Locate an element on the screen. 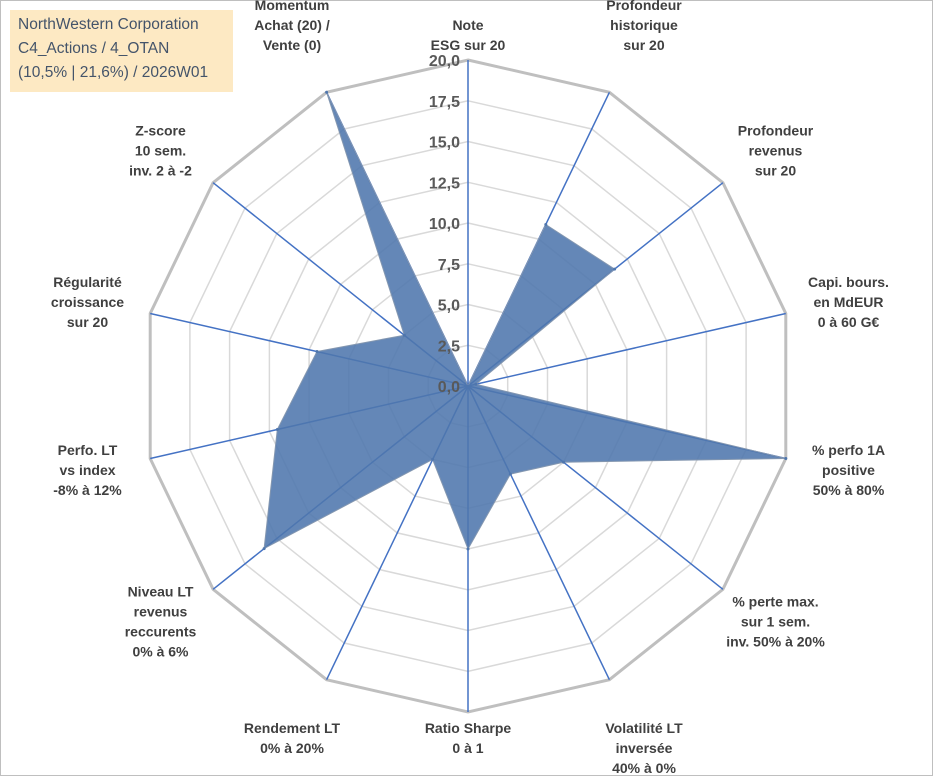  tick-label-3: 7,5 is located at coordinates (449, 265).